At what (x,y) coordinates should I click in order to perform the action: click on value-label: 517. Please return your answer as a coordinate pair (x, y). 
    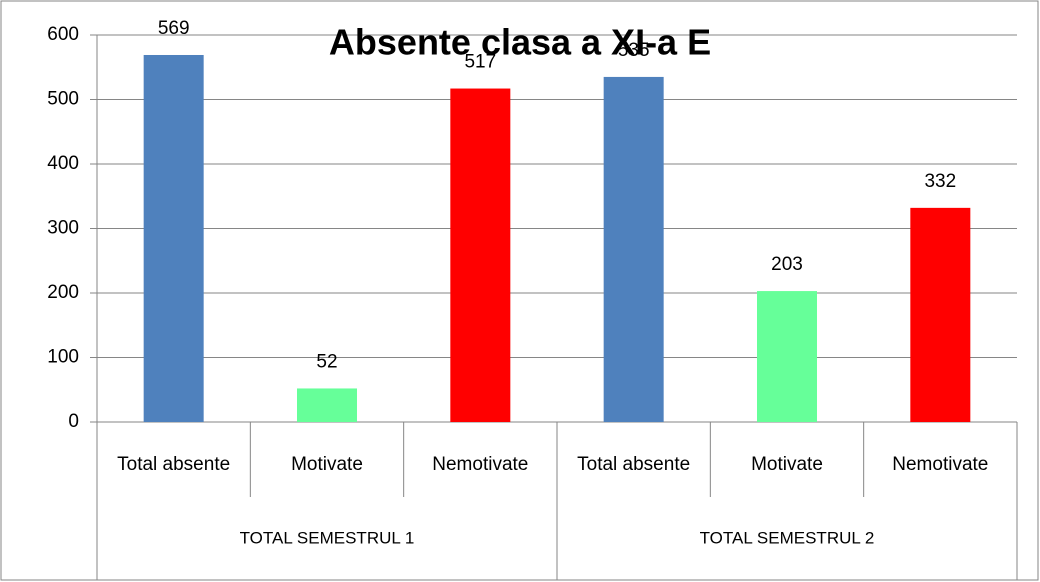
    Looking at the image, I should click on (480, 62).